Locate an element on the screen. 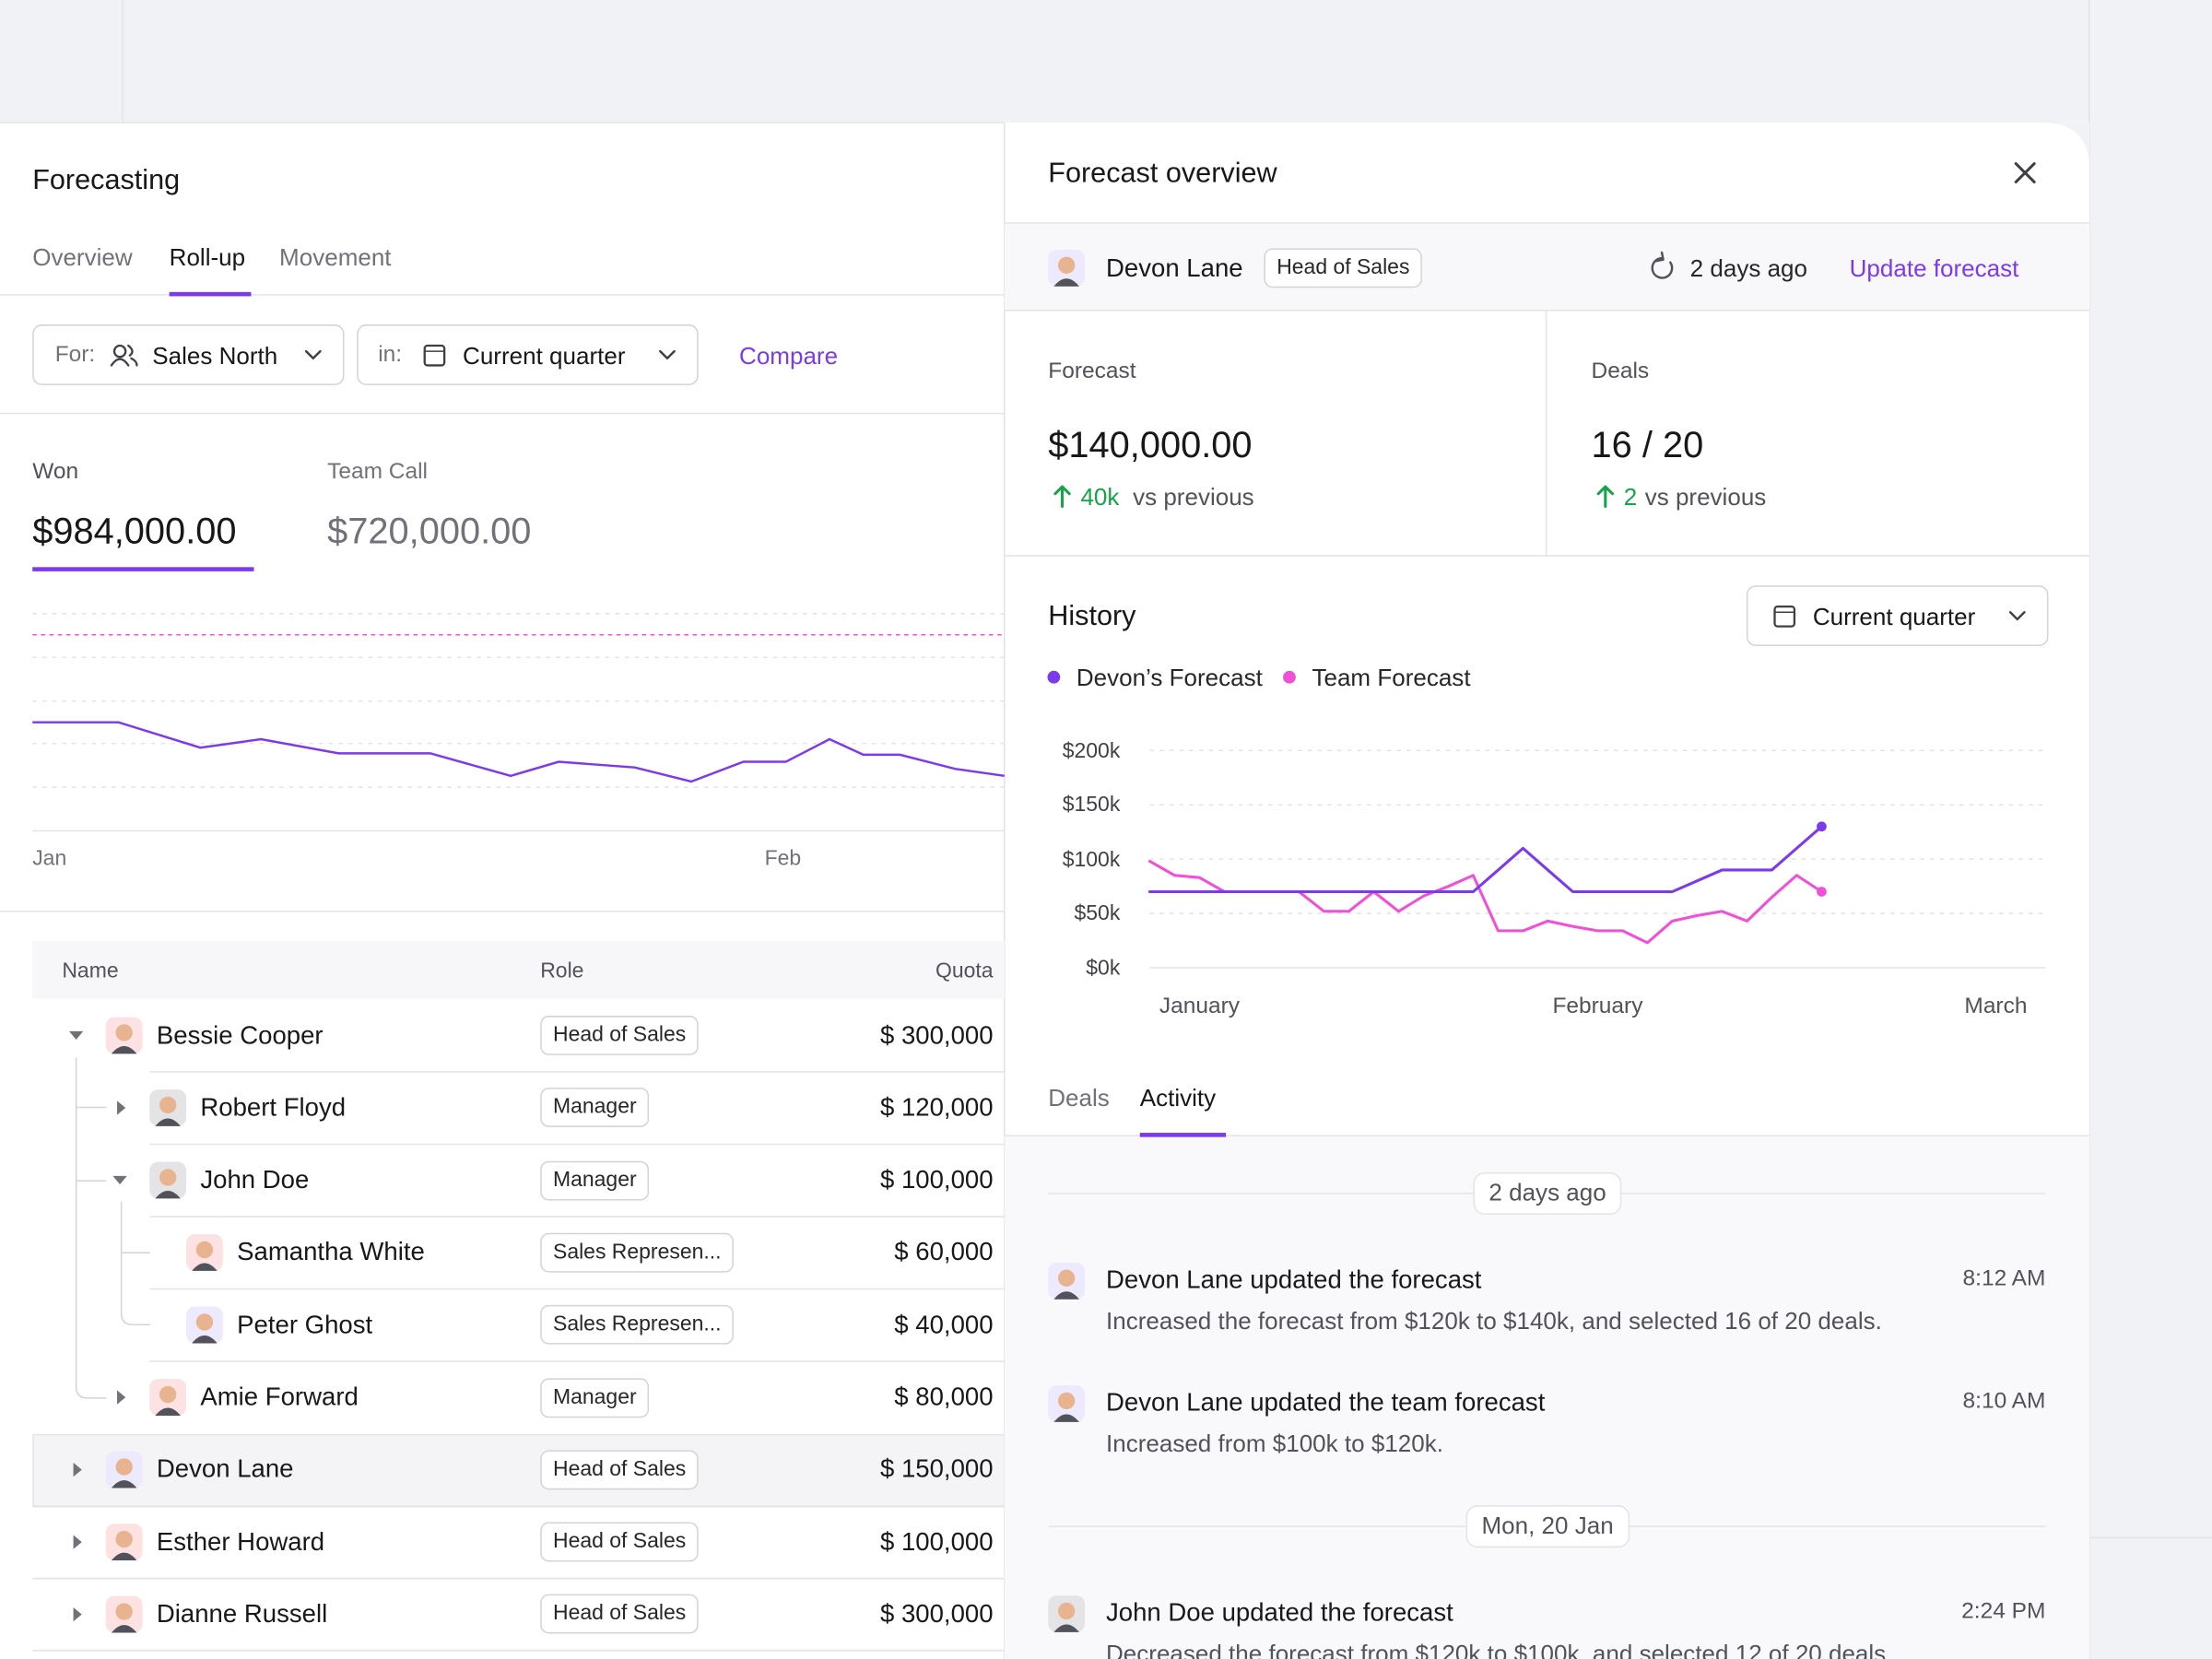  filter-label: in: is located at coordinates (390, 354).